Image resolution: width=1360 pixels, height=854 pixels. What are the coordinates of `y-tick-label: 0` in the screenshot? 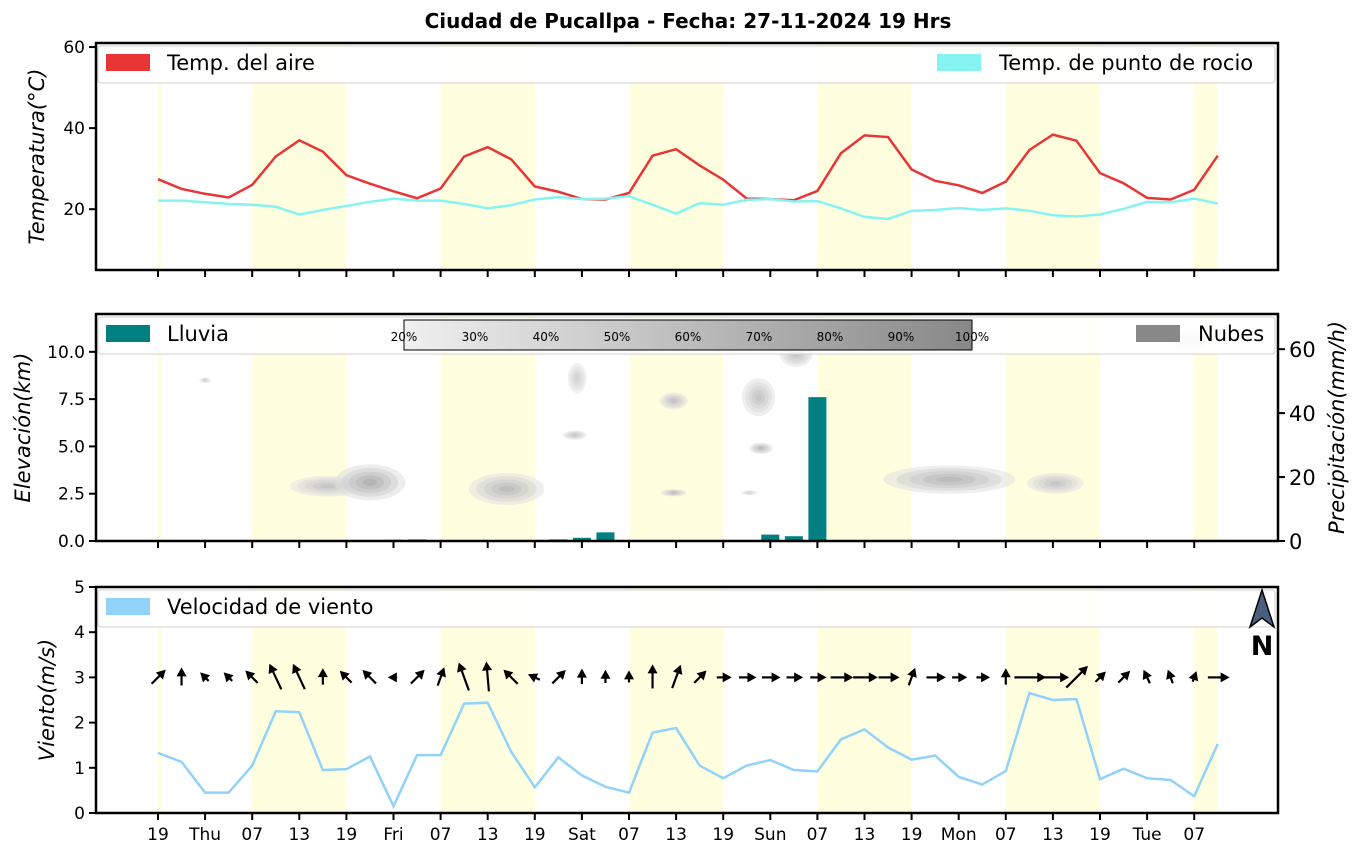 It's located at (79, 814).